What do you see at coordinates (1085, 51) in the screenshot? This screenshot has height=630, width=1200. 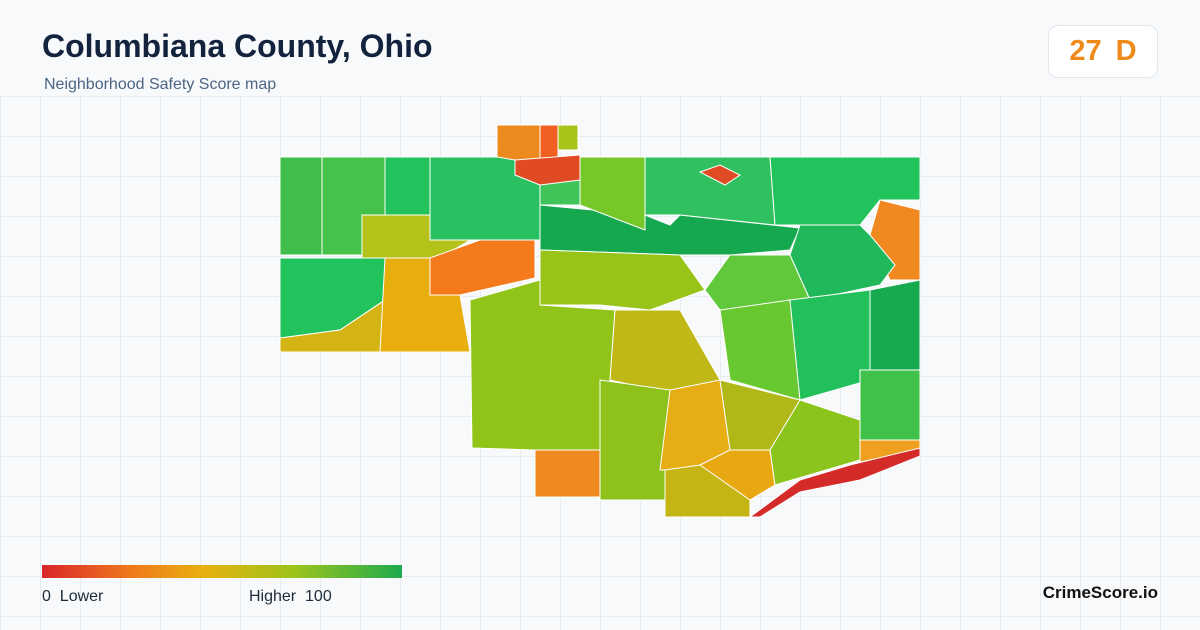 I see `score-value: 27` at bounding box center [1085, 51].